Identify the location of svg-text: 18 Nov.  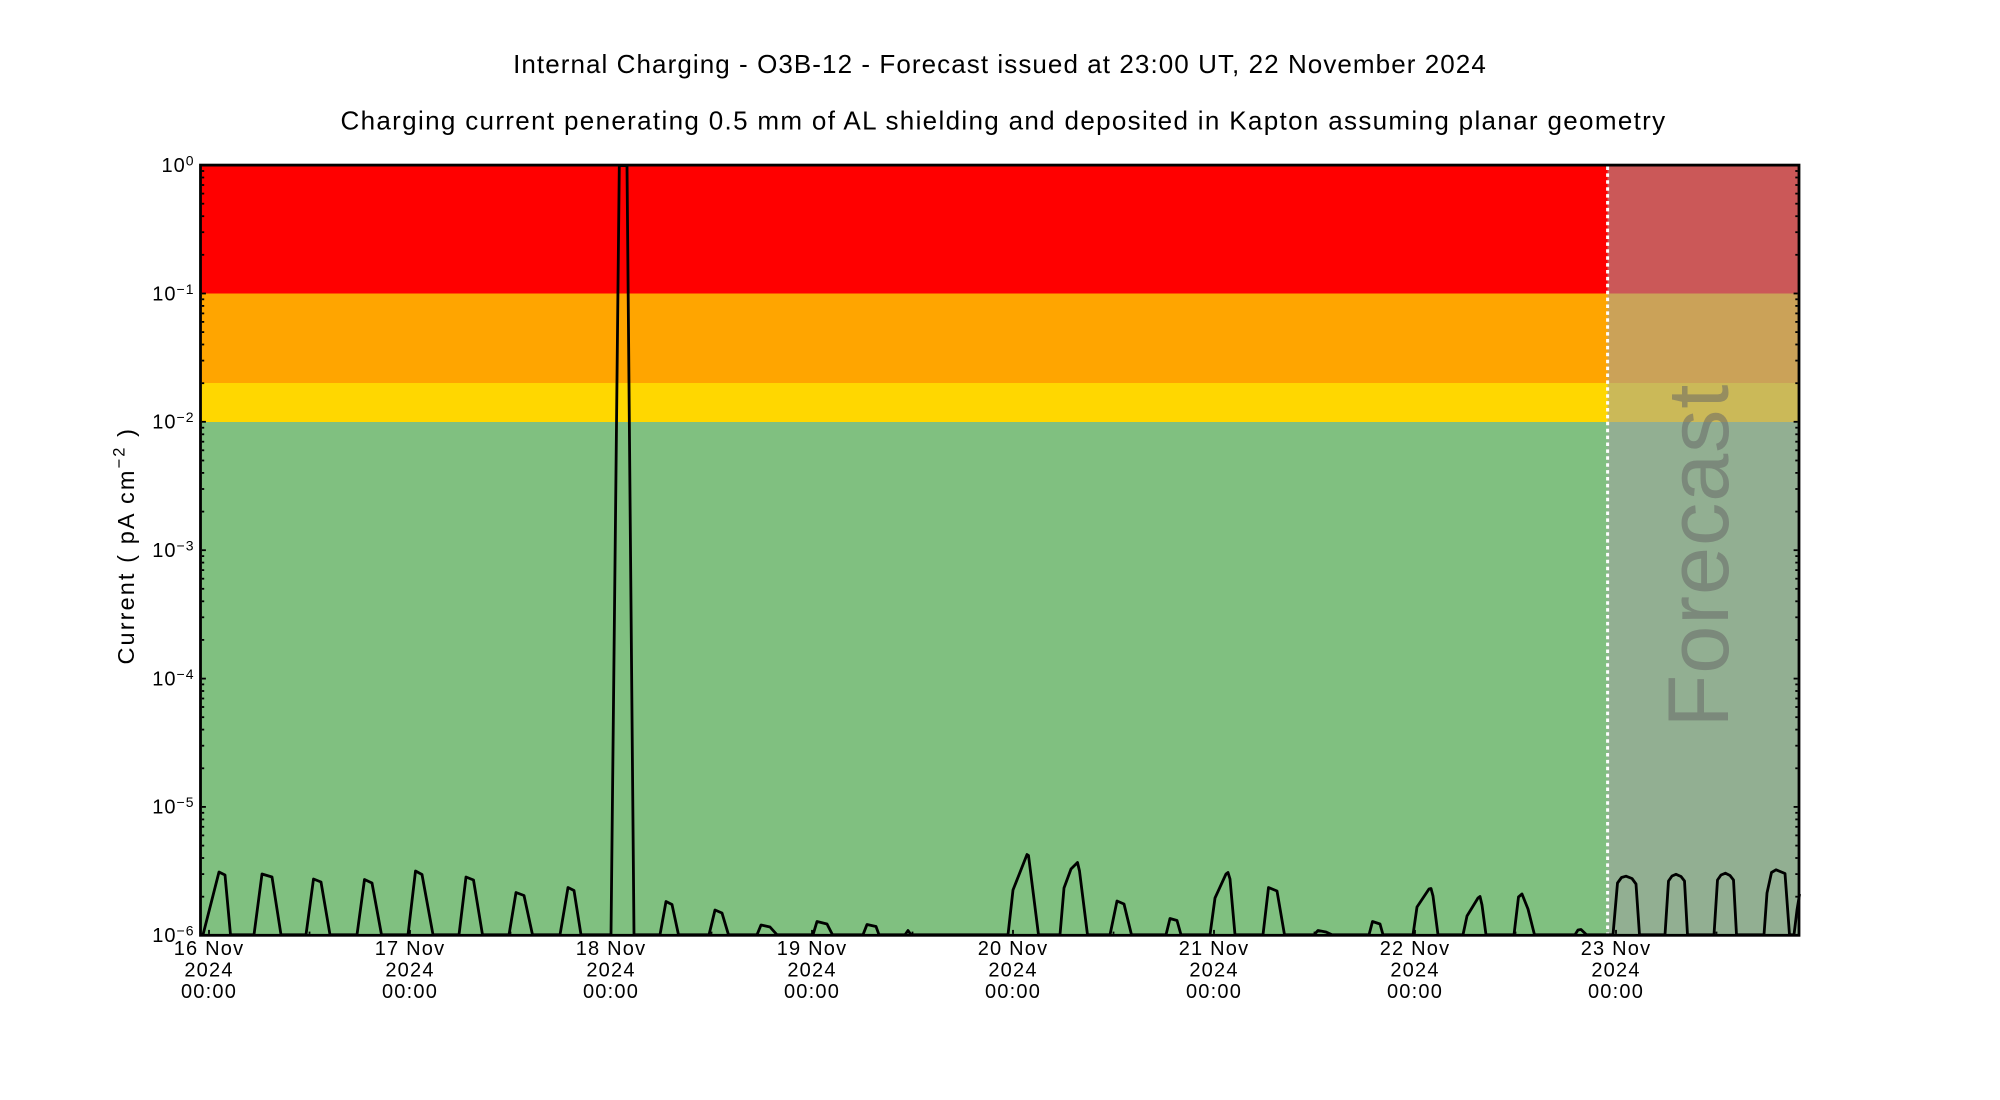
(611, 949).